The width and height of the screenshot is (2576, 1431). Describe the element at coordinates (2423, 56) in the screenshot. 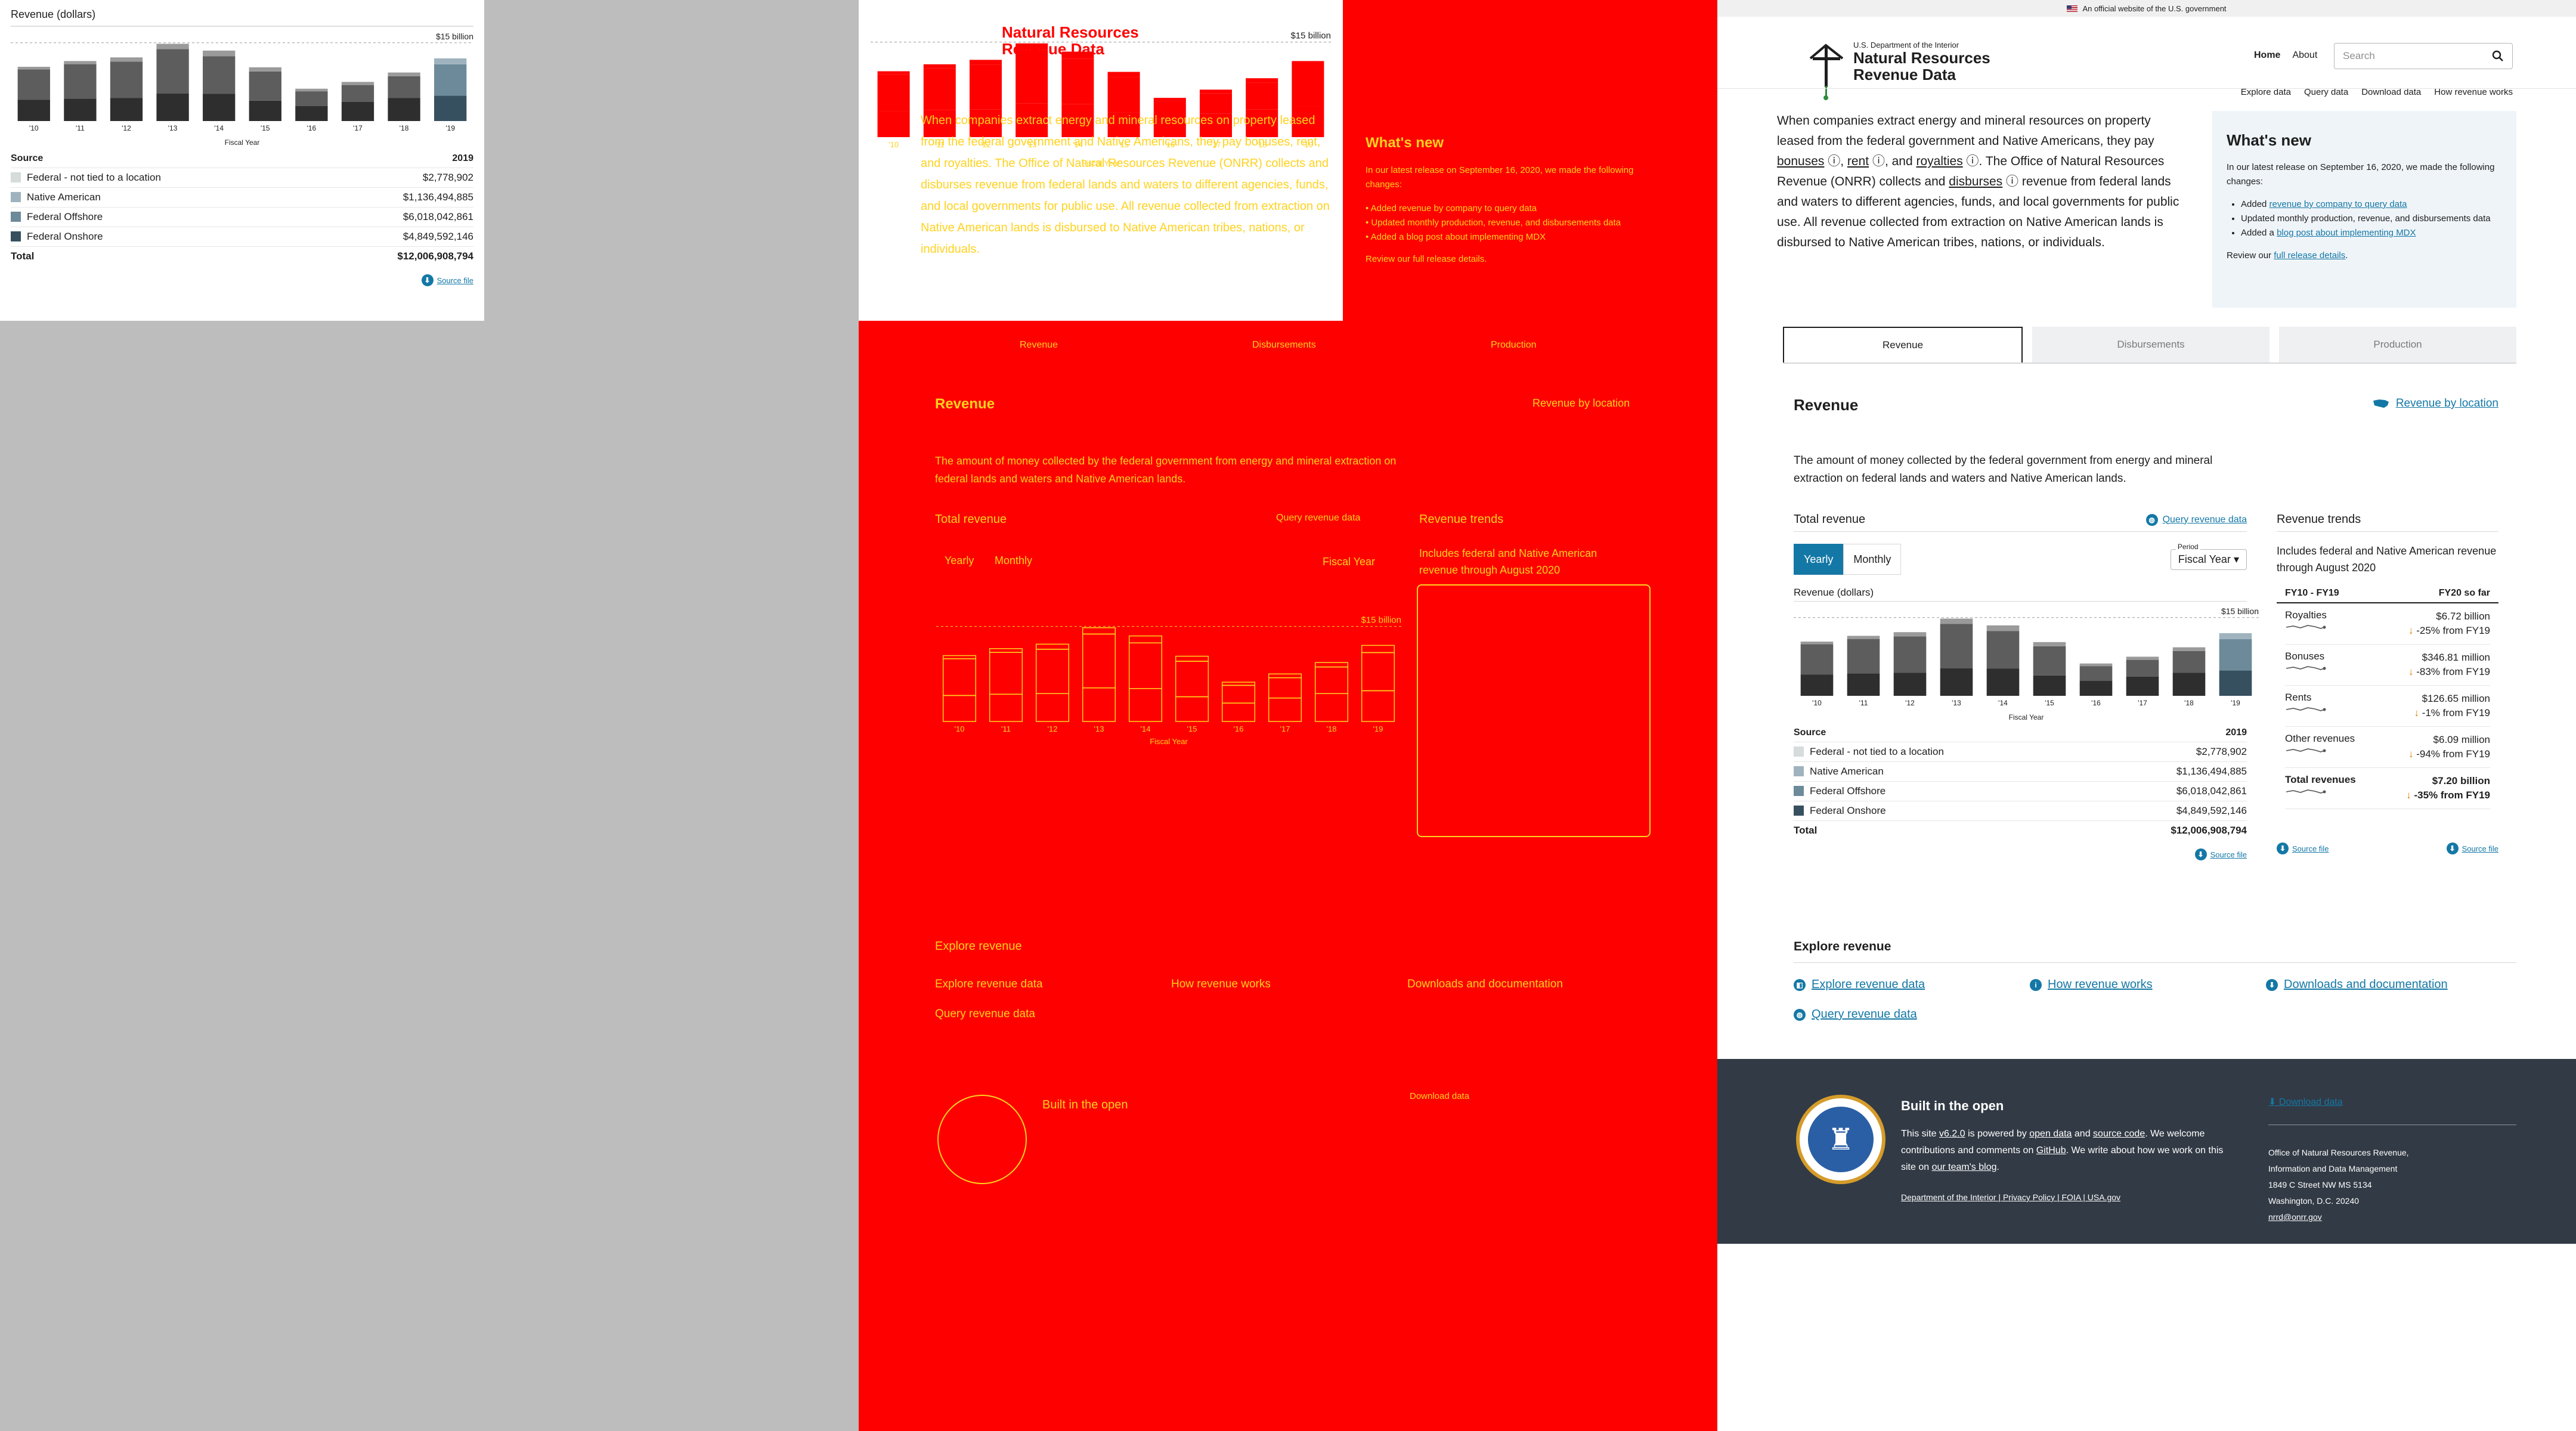

I see `search-input: Search` at that location.